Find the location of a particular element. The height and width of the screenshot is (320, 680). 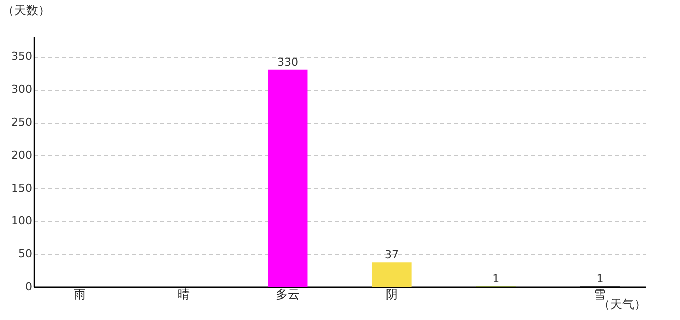

y-tick-label: 250 is located at coordinates (22, 123).